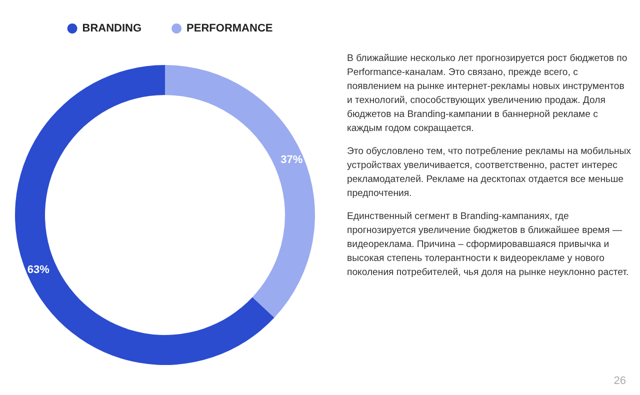 Image resolution: width=640 pixels, height=395 pixels. Describe the element at coordinates (487, 94) in the screenshot. I see `text: В ближайшие несколько лет прогнозируется рост бюджетов по Performance-каналам. Это связано, прежде всего, с появлением на рынке интернет-рекламы новых инструментов и технологий, способствующих увеличению продаж. Доля бюджетов на Branding-кампании в баннерной рекламе с каждым годом сокращается.` at that location.